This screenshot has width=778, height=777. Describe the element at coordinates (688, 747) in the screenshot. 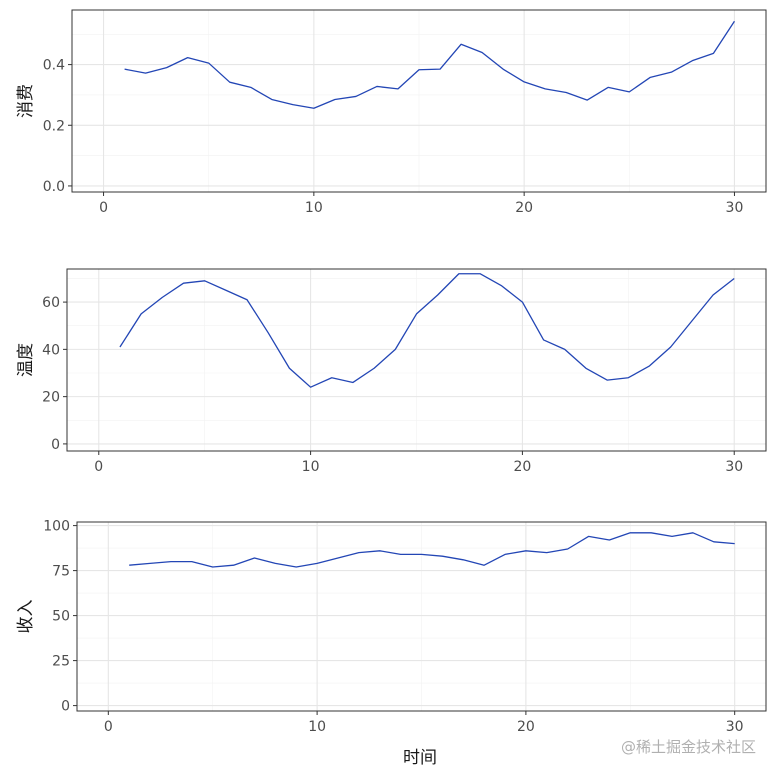

I see `watermark-text: @稀土掘金技术社区` at that location.